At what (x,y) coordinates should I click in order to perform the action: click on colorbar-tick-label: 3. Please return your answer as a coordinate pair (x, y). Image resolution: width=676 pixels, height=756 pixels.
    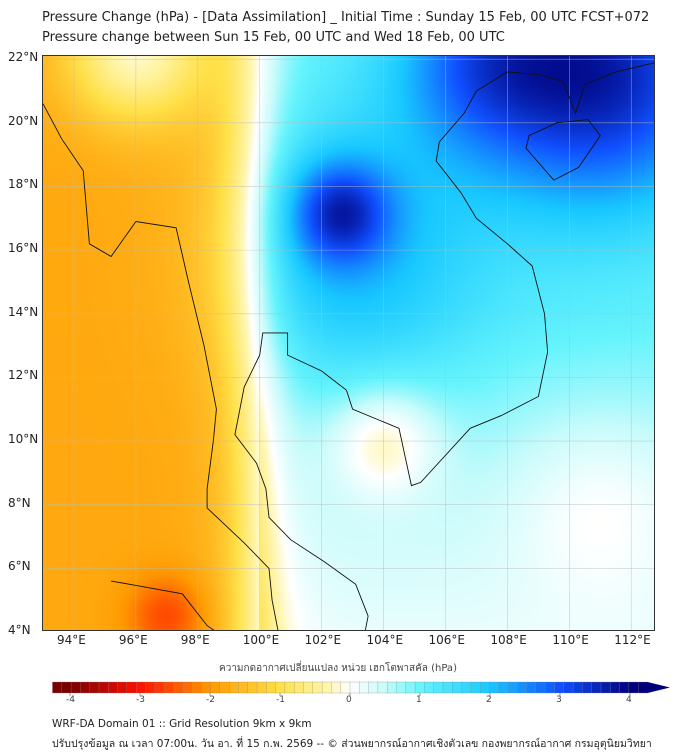
    Looking at the image, I should click on (559, 700).